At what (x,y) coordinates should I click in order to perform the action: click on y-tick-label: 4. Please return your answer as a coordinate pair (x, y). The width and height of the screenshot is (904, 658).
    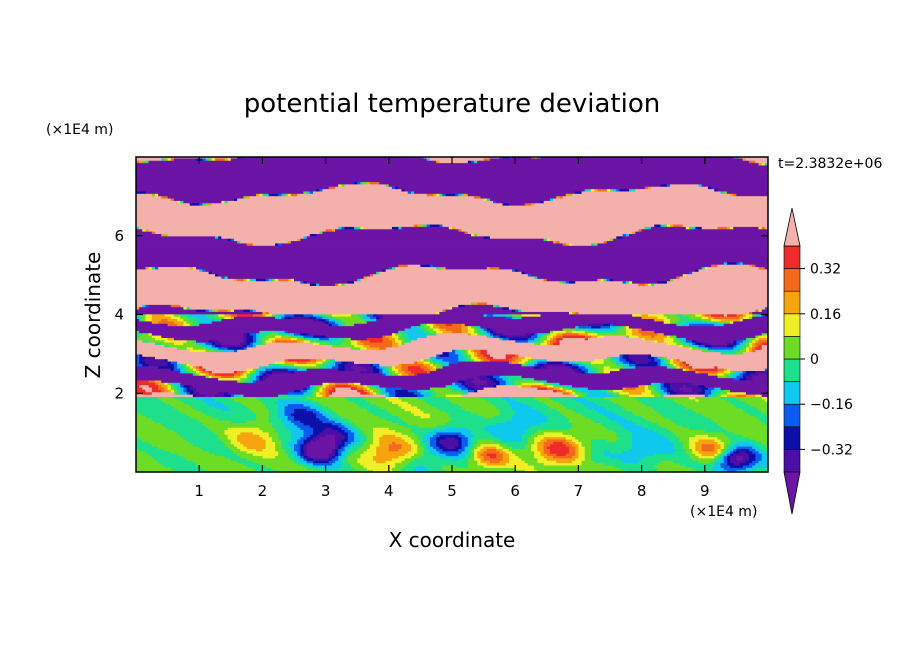
    Looking at the image, I should click on (119, 315).